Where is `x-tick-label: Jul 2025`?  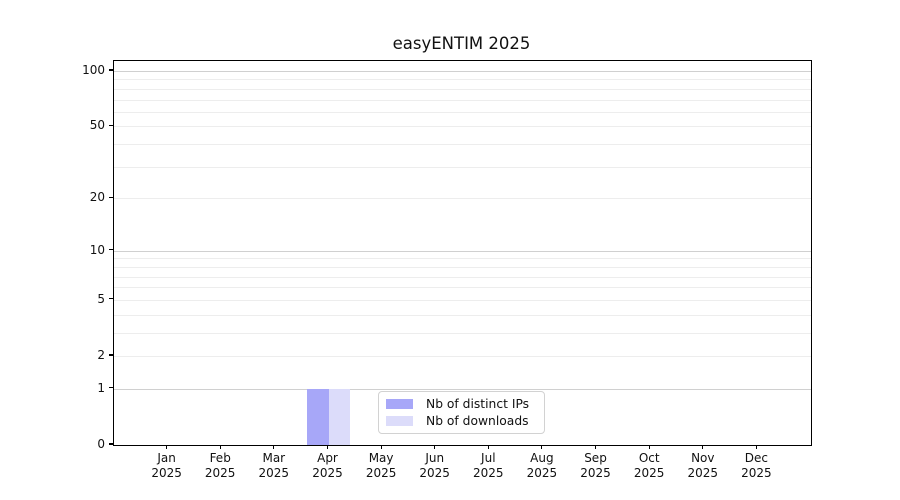
x-tick-label: Jul 2025 is located at coordinates (488, 466).